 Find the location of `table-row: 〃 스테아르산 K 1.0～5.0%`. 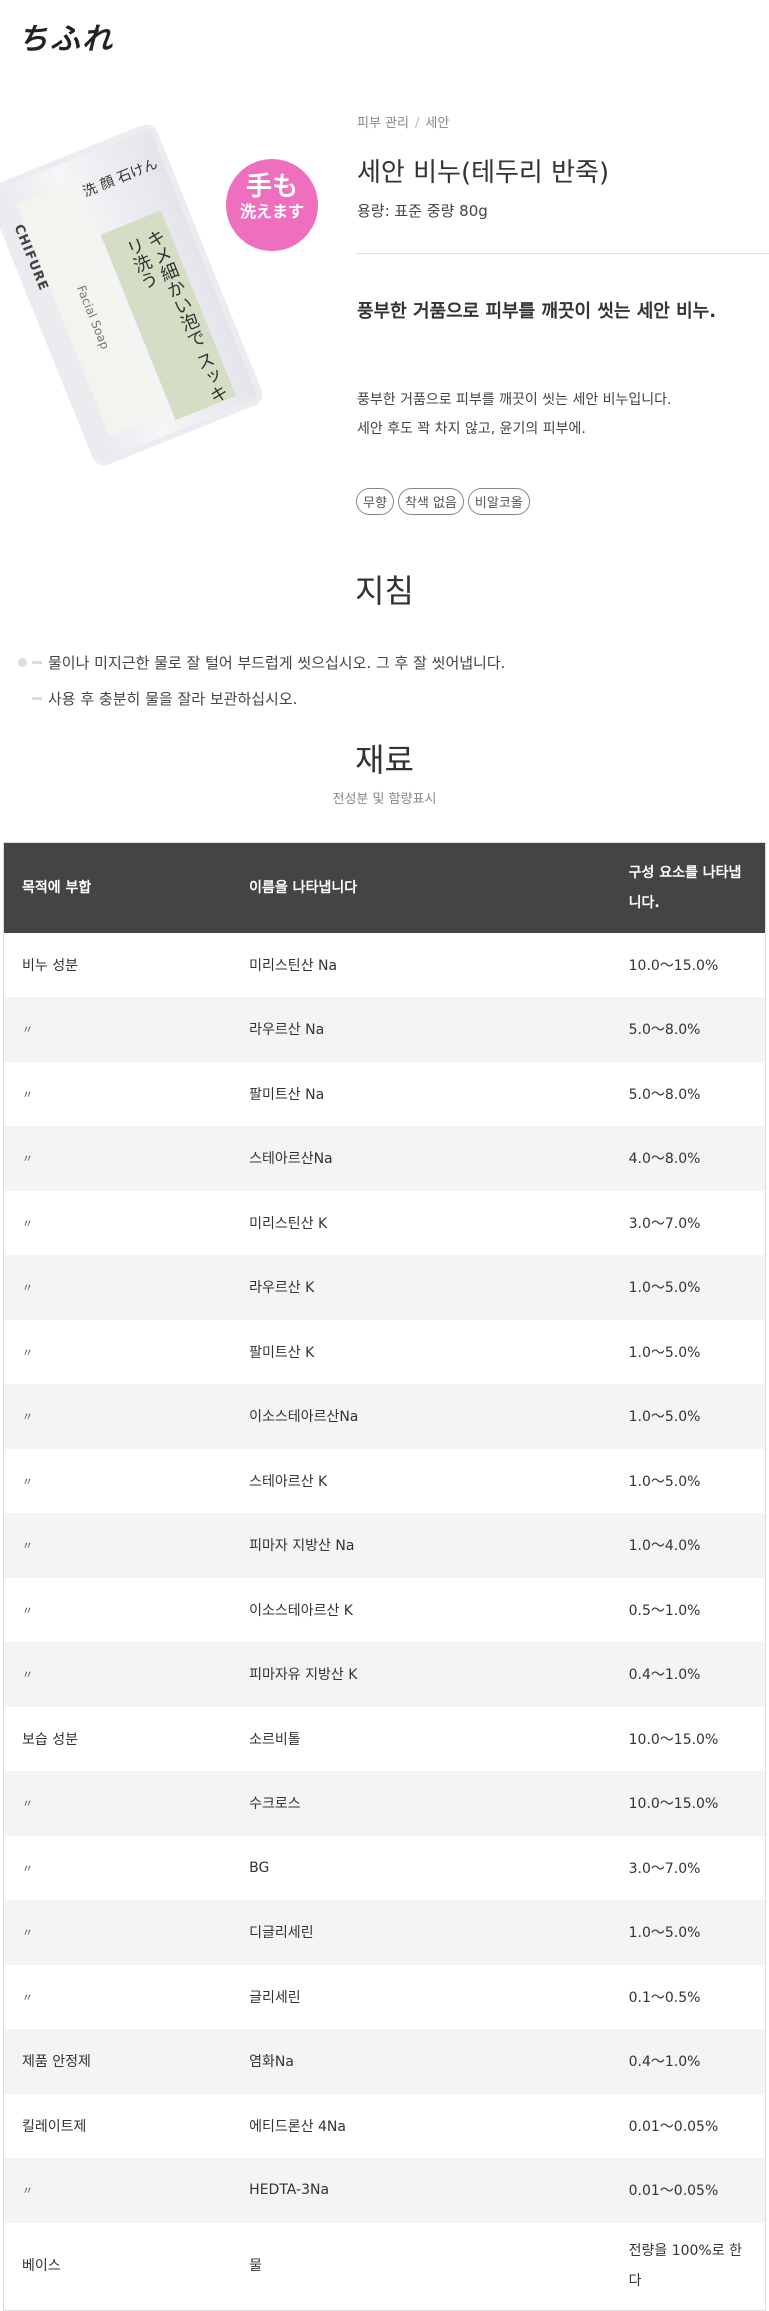

table-row: 〃 스테아르산 K 1.0～5.0% is located at coordinates (385, 1481).